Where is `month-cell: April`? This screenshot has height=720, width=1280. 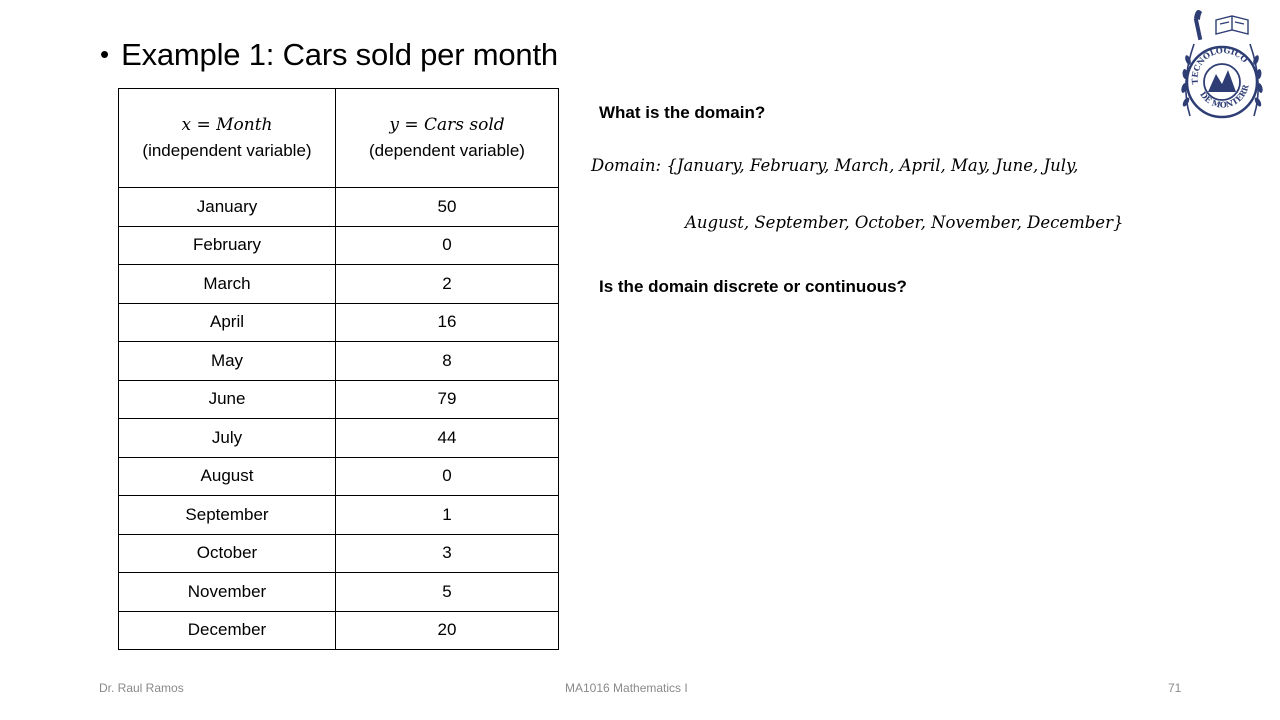
month-cell: April is located at coordinates (227, 322).